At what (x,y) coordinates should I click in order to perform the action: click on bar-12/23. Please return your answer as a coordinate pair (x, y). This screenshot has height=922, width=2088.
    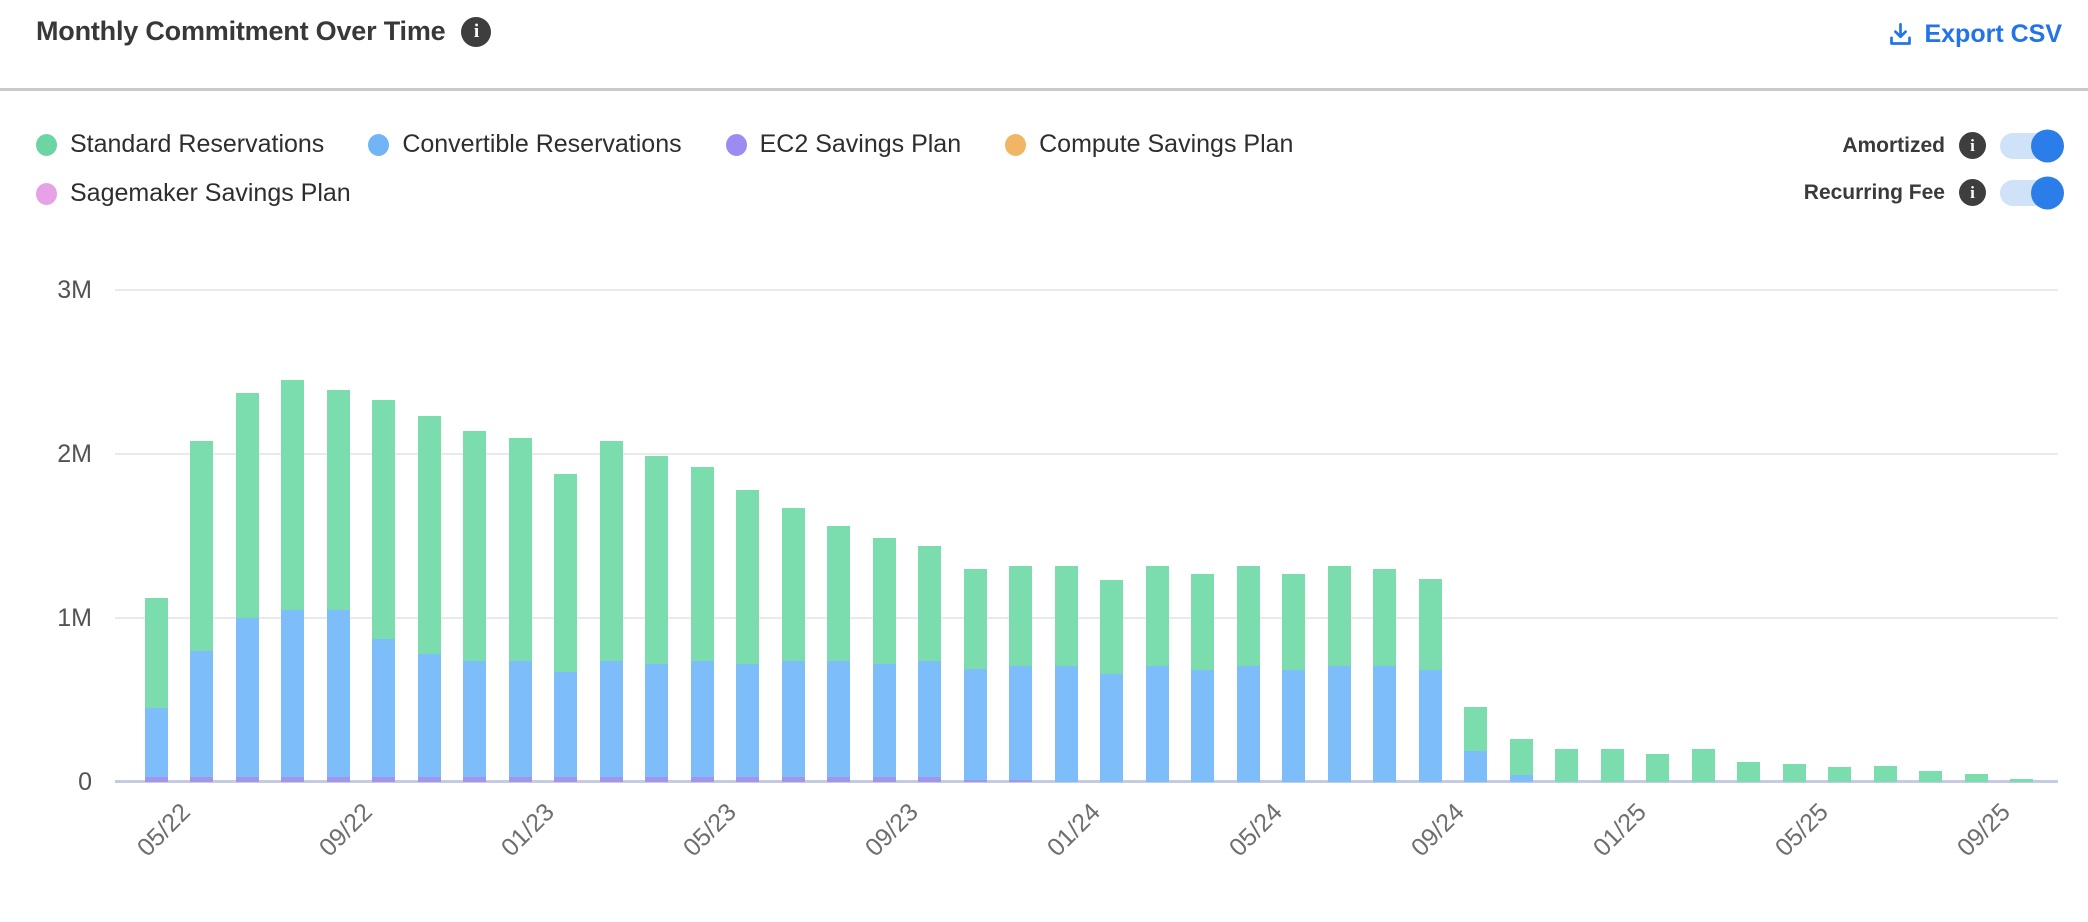
    Looking at the image, I should click on (1020, 673).